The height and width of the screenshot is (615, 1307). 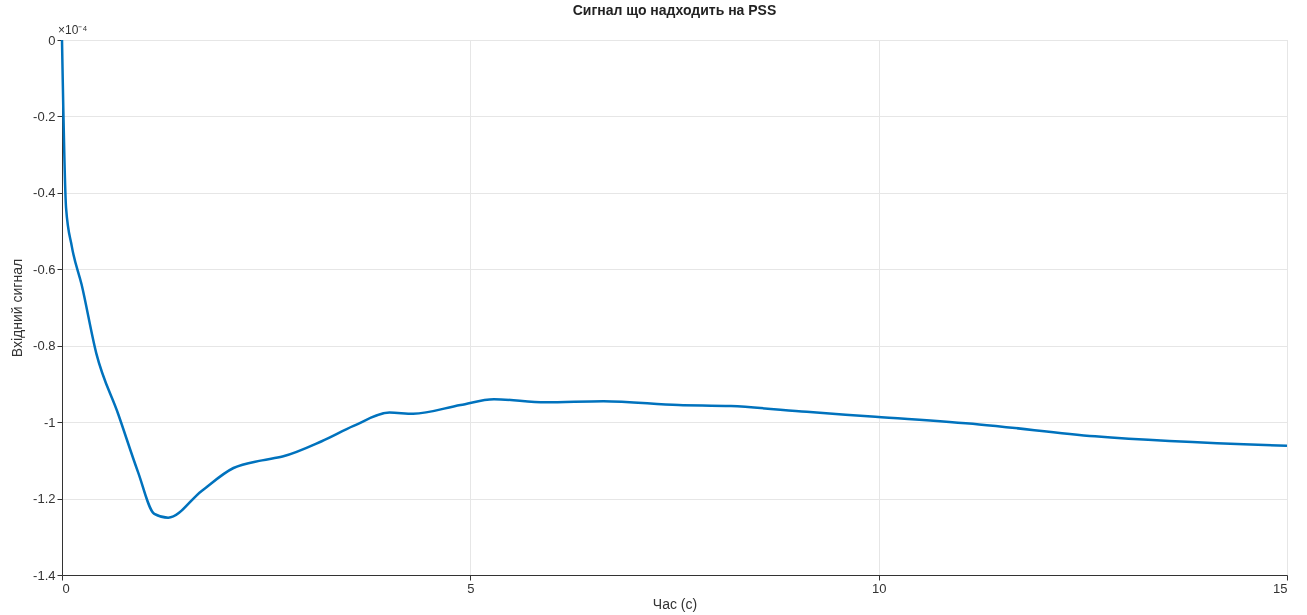 I want to click on y-tick-label: -0.8, so click(x=44, y=346).